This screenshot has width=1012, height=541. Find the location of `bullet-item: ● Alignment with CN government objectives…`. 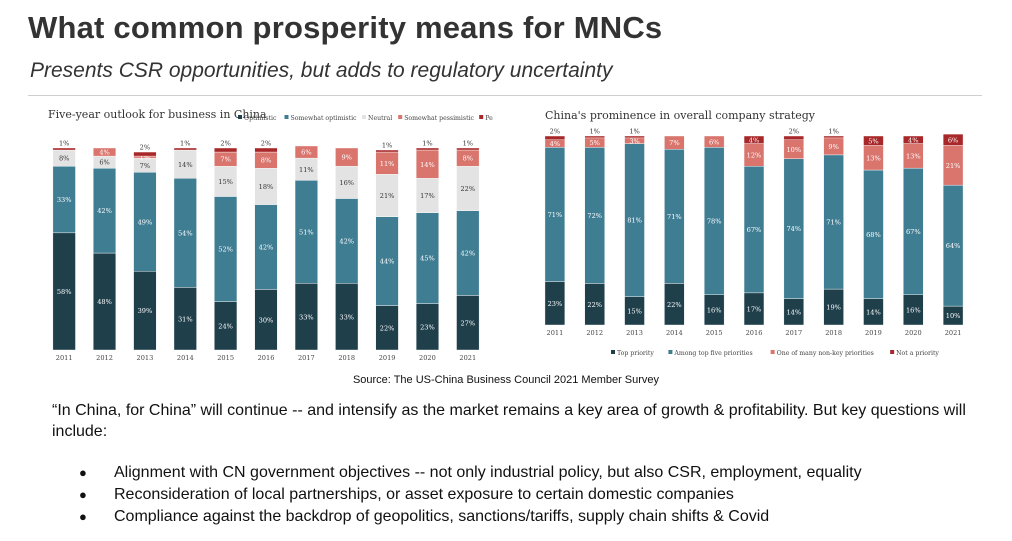

bullet-item: ● Alignment with CN government objectives… is located at coordinates (517, 473).